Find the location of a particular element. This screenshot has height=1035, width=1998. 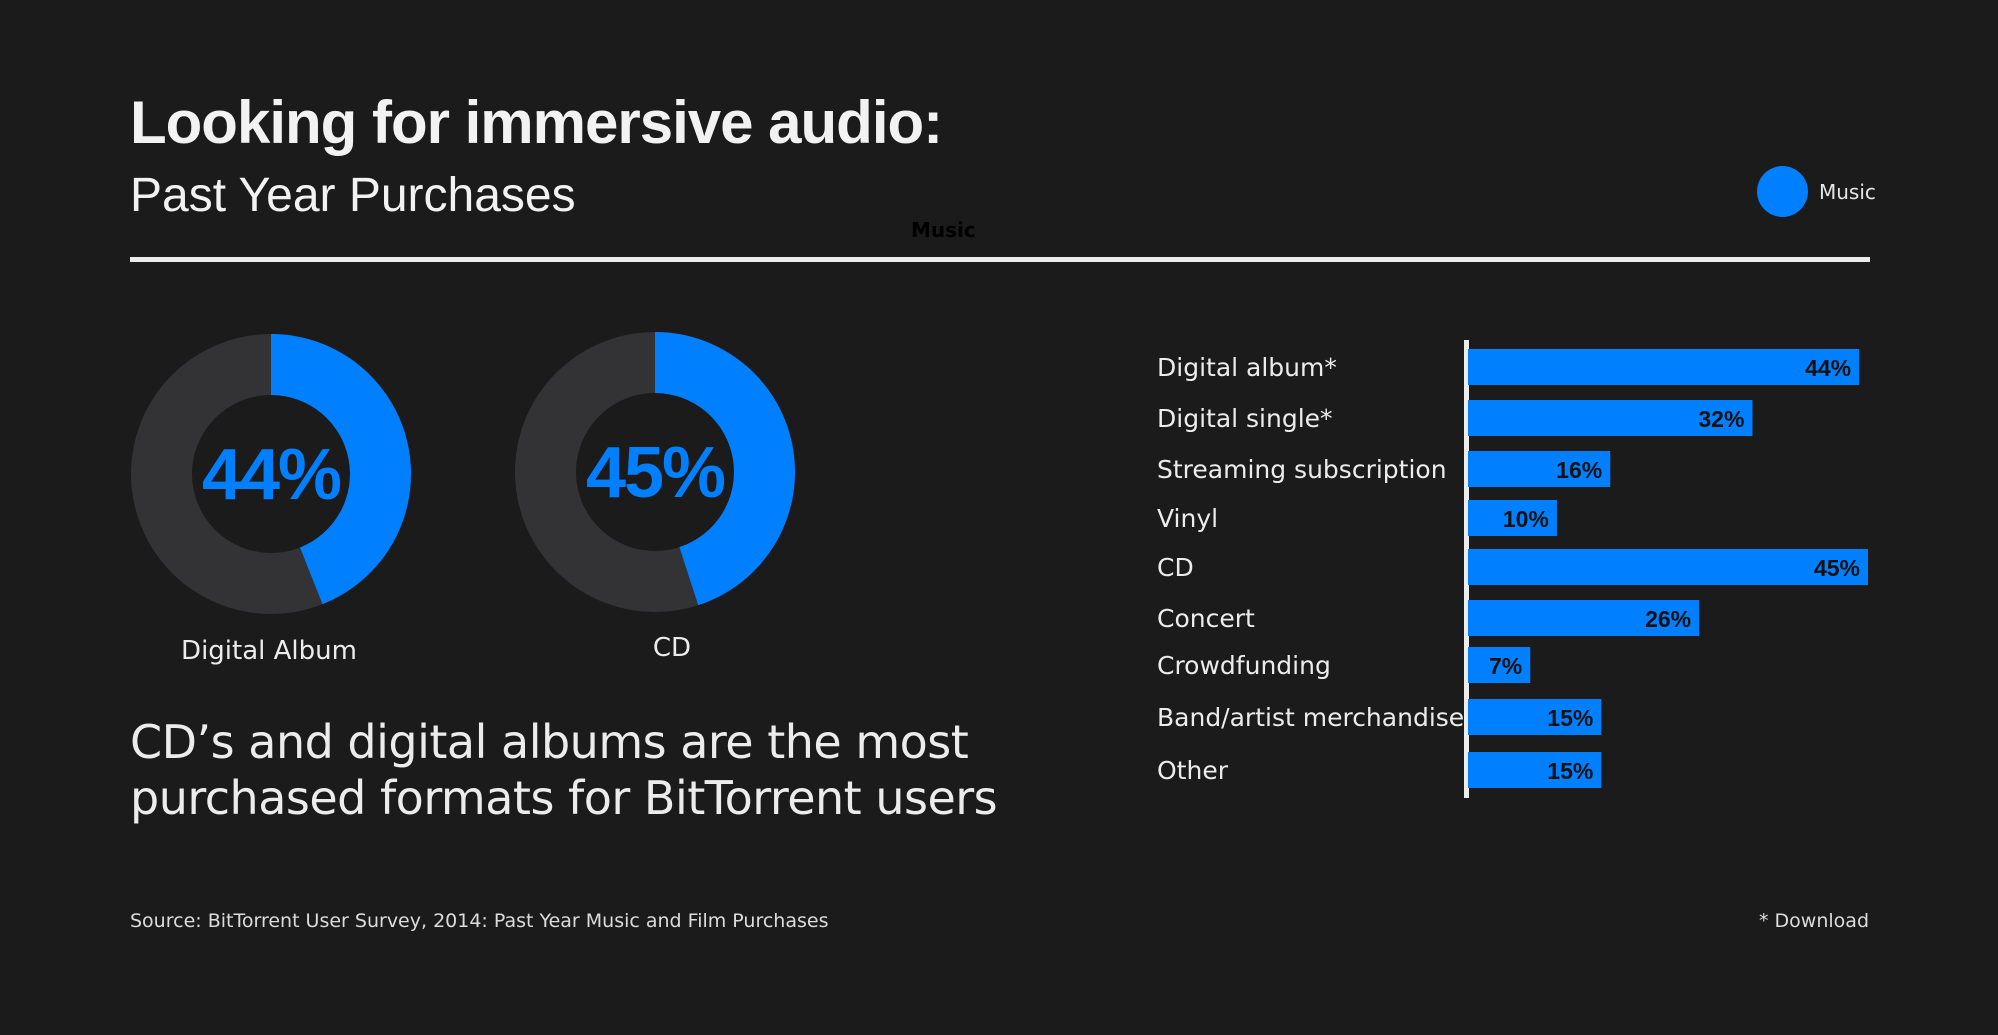

legend-swatch is located at coordinates (1782, 191).